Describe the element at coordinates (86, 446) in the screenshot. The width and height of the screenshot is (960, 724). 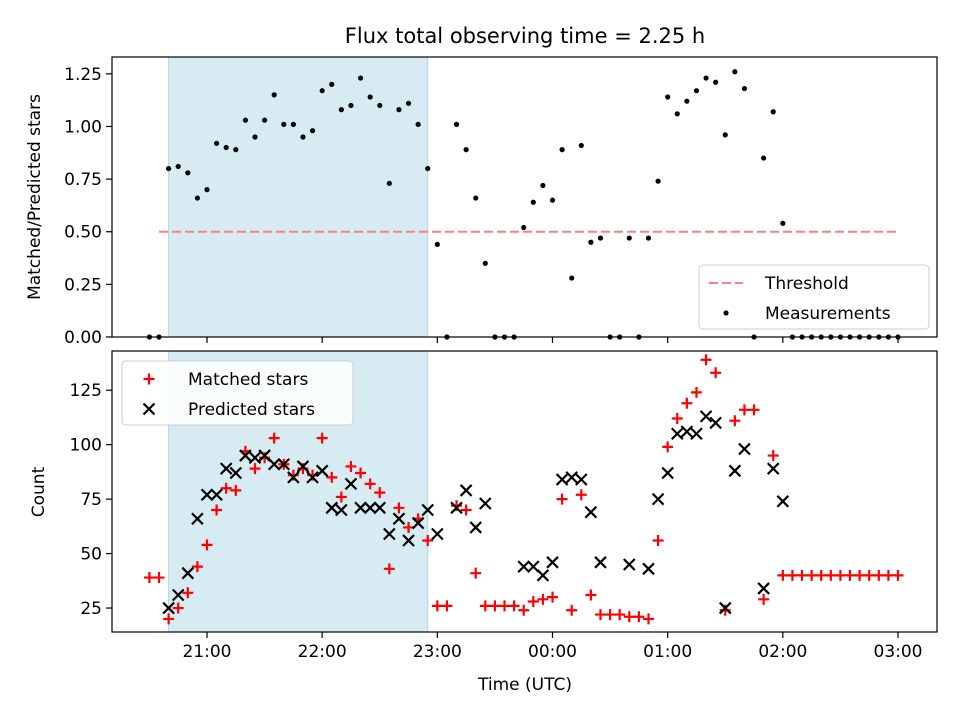
I see `y-tick-label: 100` at that location.